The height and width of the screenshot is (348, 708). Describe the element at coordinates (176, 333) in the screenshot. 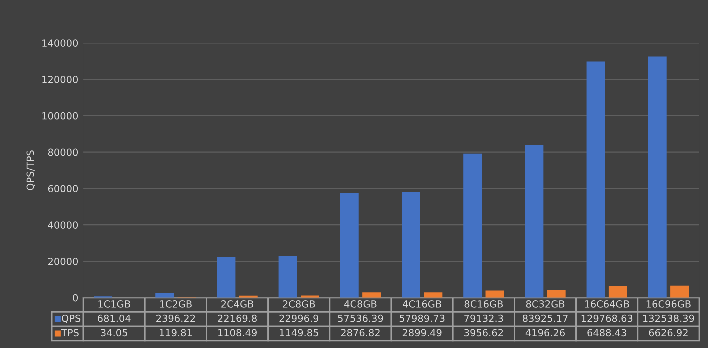

I see `data-label: 119.81` at that location.